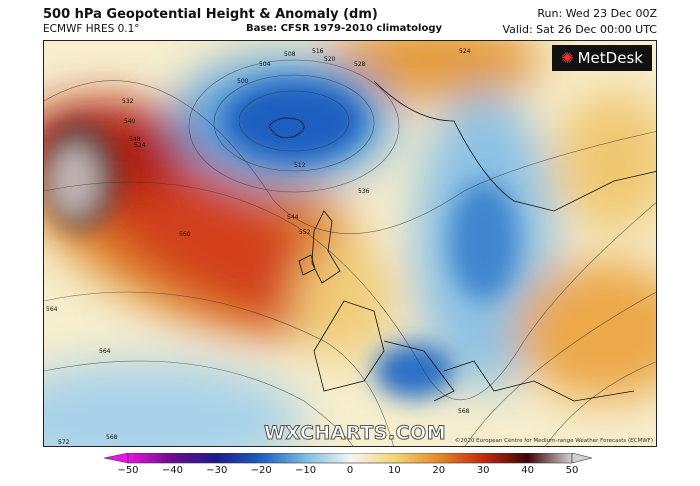 The height and width of the screenshot is (486, 700). I want to click on contour-label: 504, so click(265, 64).